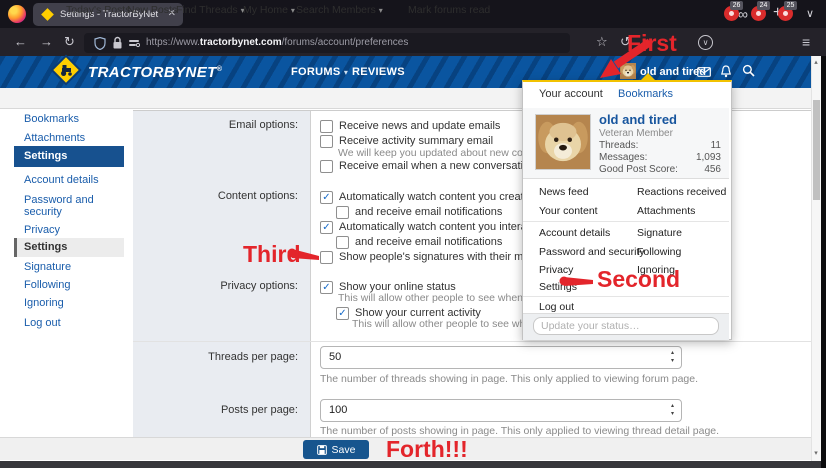 Image resolution: width=826 pixels, height=468 pixels. I want to click on threads-per-page-select: 50 ▴ ▾, so click(501, 357).